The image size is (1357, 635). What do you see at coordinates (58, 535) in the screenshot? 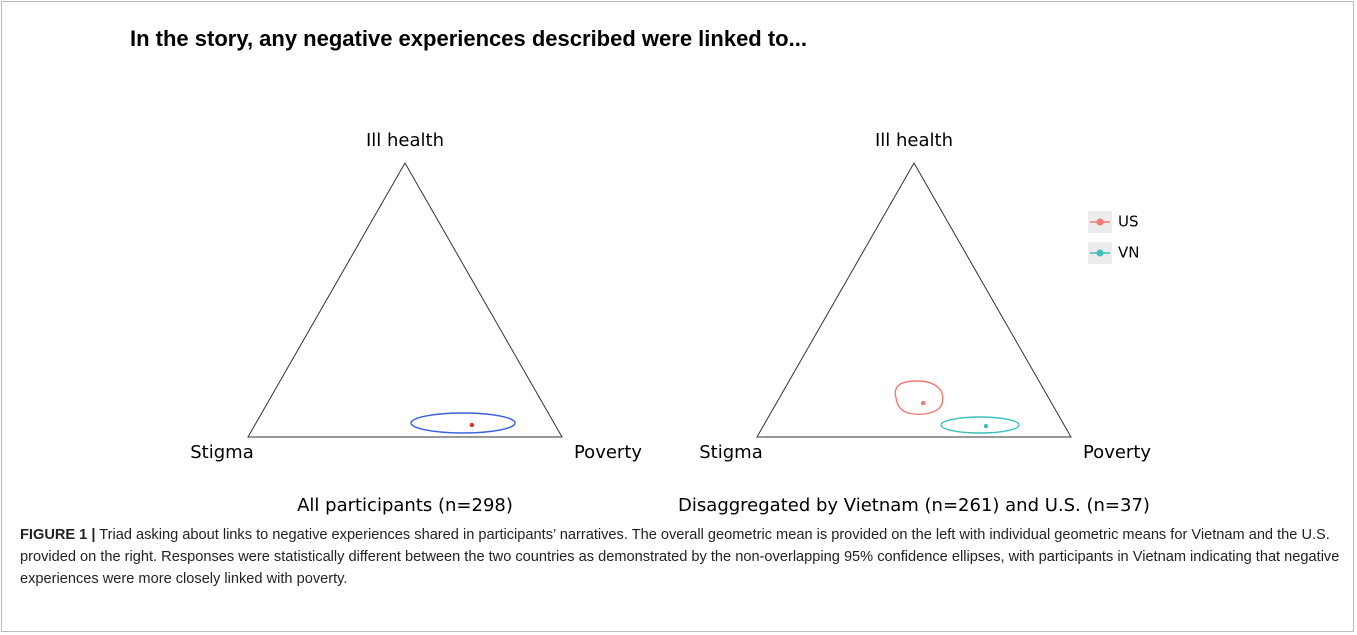
I see `caption-label: FIGURE 1 |` at bounding box center [58, 535].